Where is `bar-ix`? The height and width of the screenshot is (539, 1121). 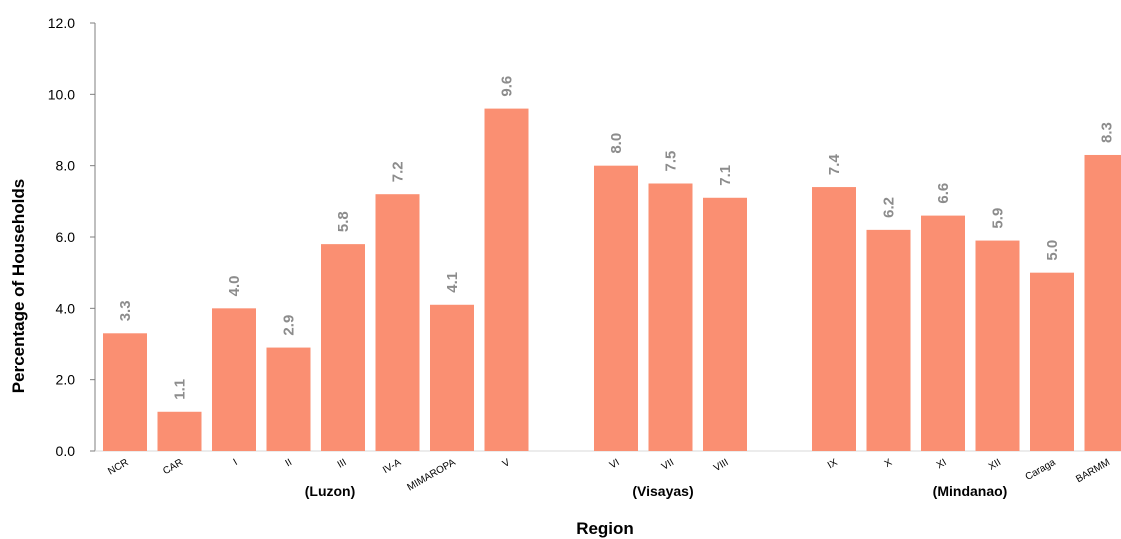
bar-ix is located at coordinates (834, 319).